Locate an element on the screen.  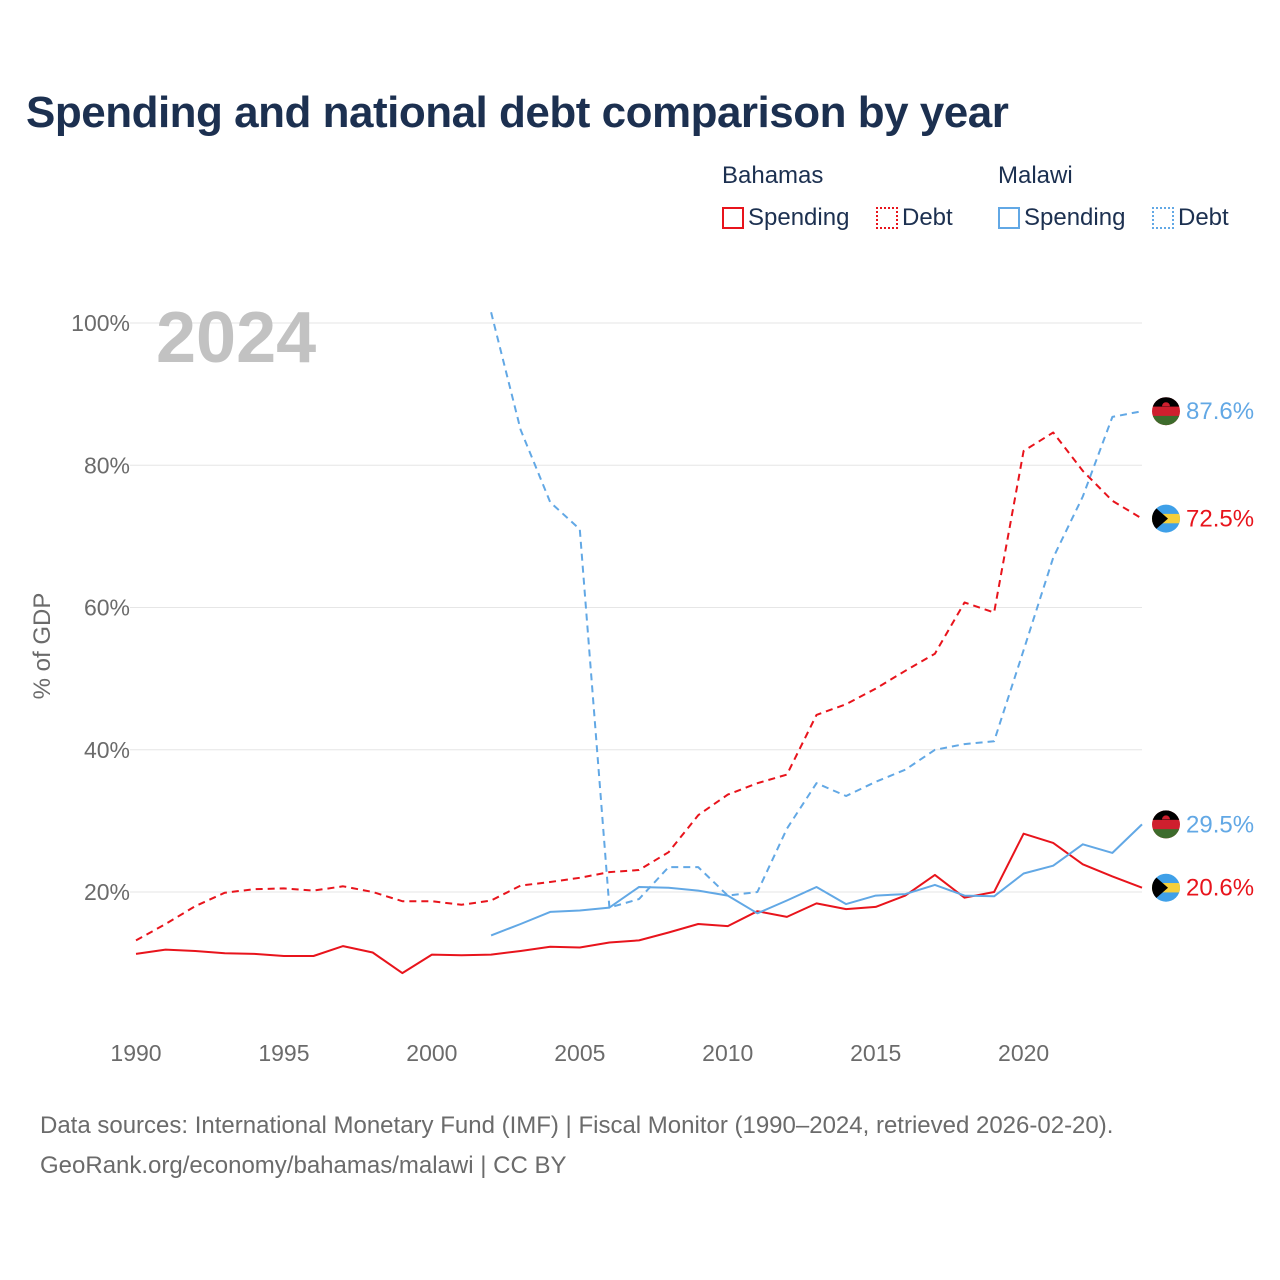
legend-swatch-dotted-blue is located at coordinates (1163, 218).